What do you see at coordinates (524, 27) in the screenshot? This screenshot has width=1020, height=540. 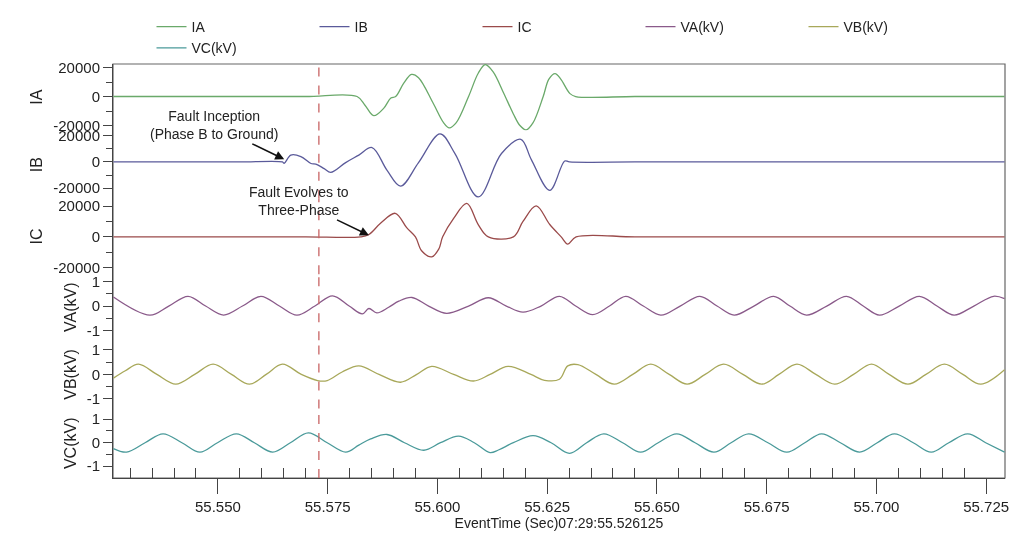 I see `legend-label: IC` at bounding box center [524, 27].